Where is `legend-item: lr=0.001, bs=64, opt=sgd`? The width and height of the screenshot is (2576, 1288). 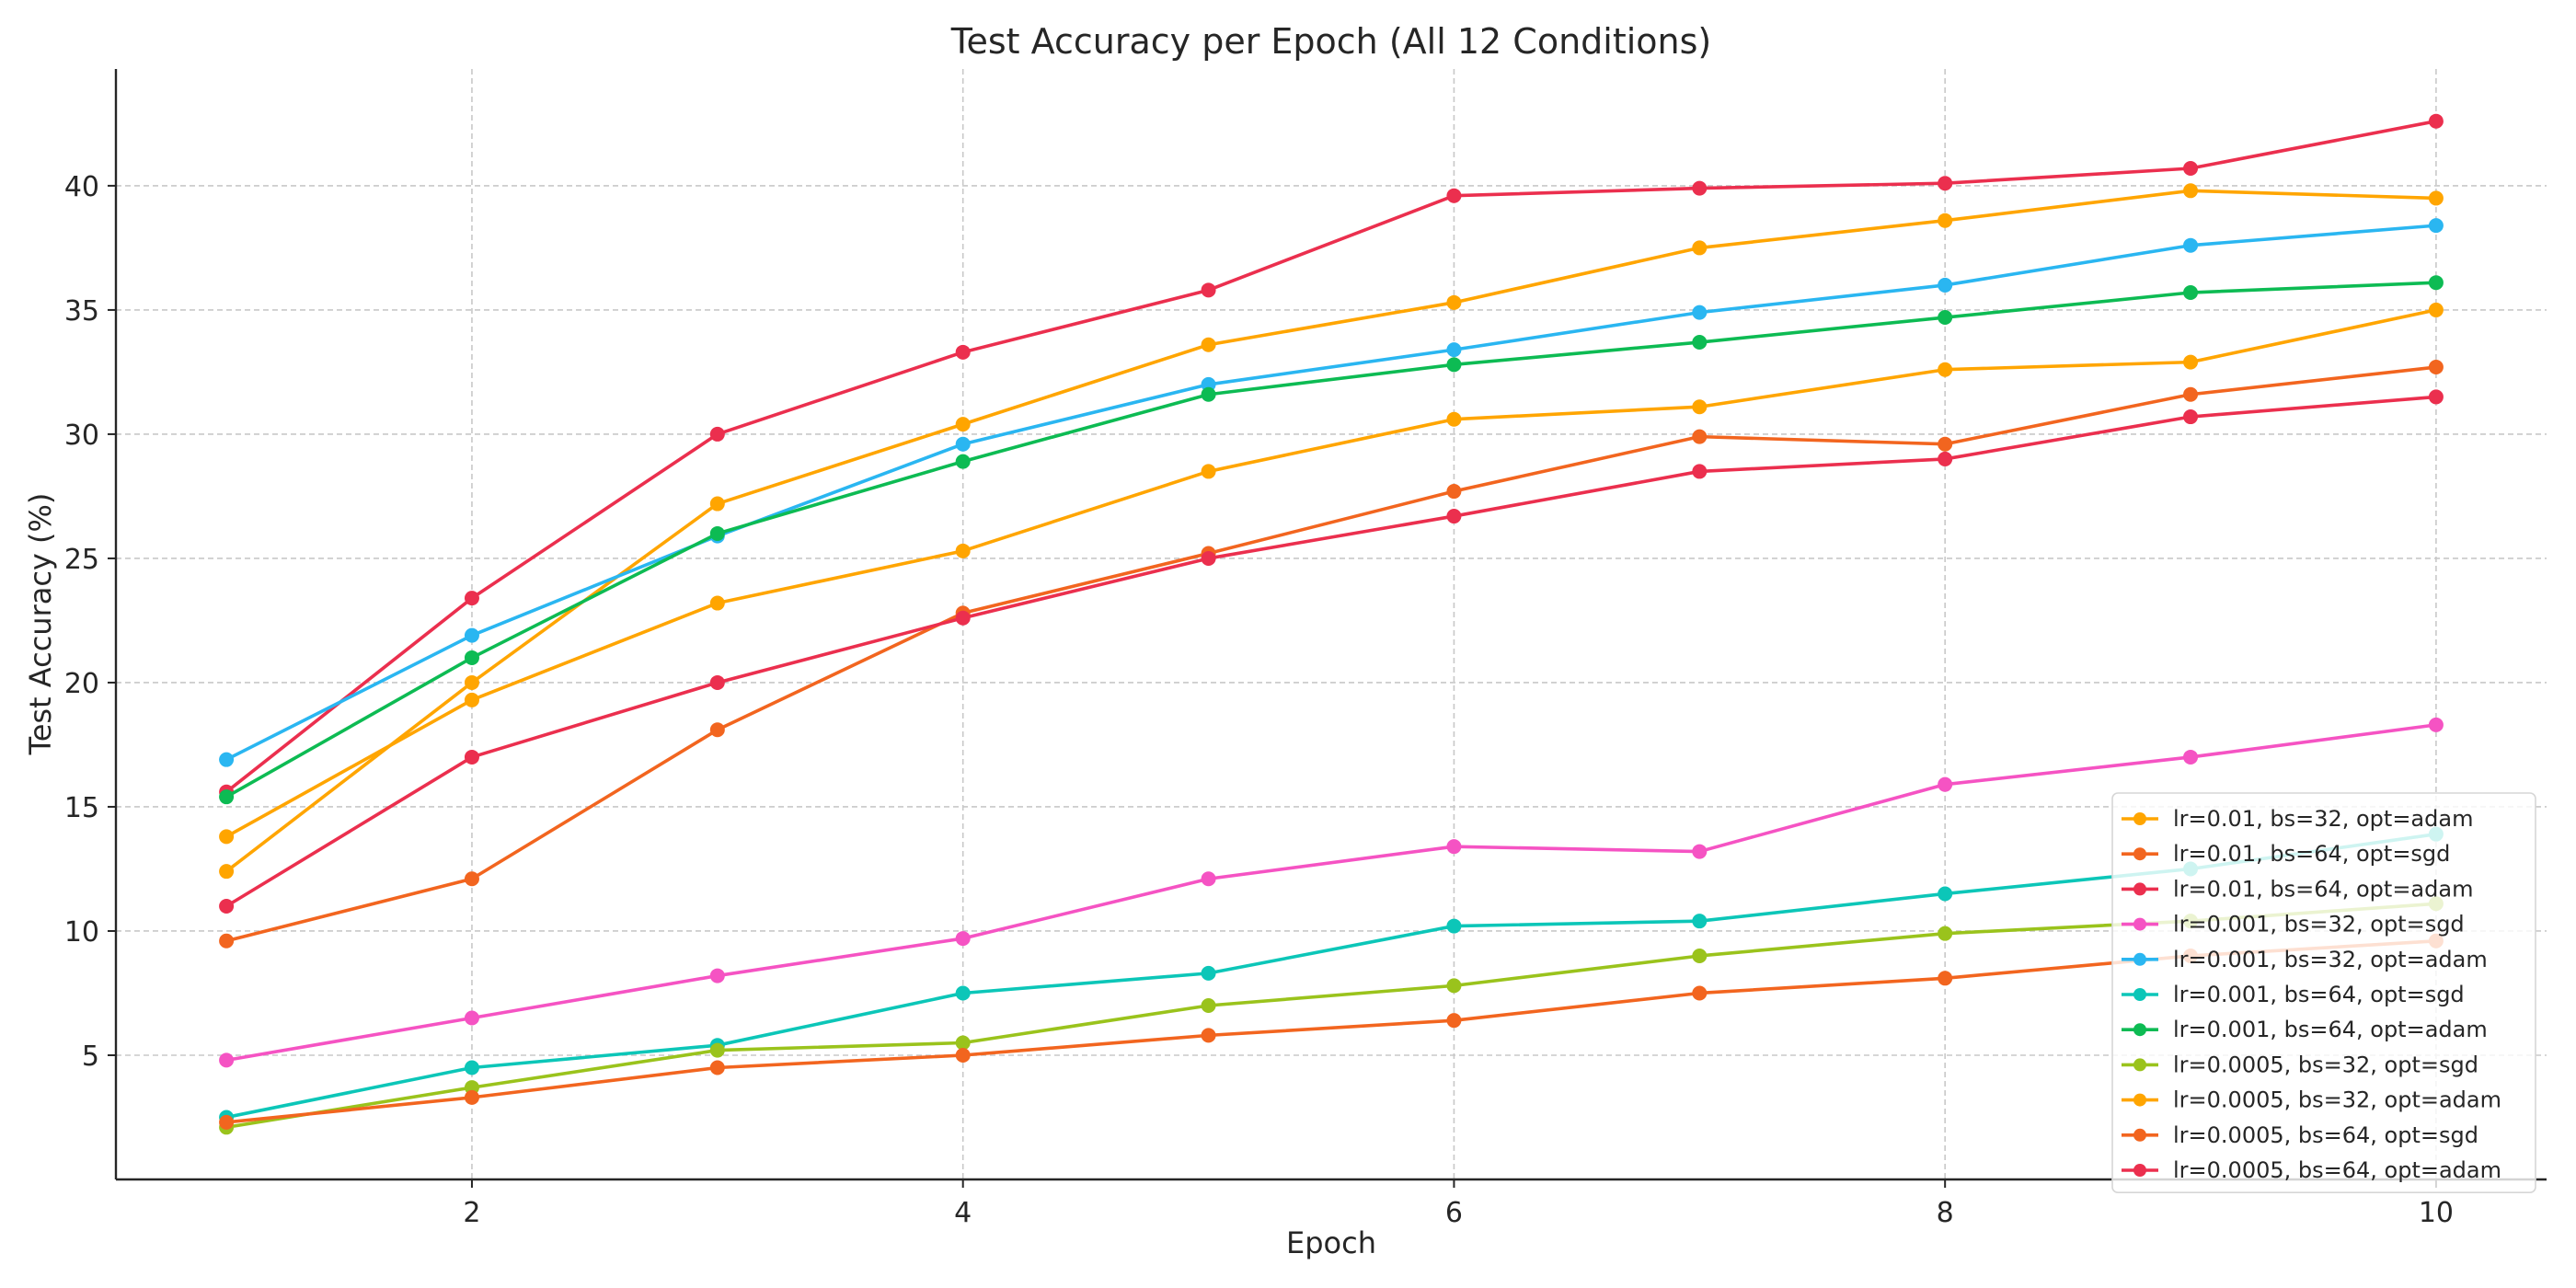
legend-item: lr=0.001, bs=64, opt=sgd is located at coordinates (2293, 995).